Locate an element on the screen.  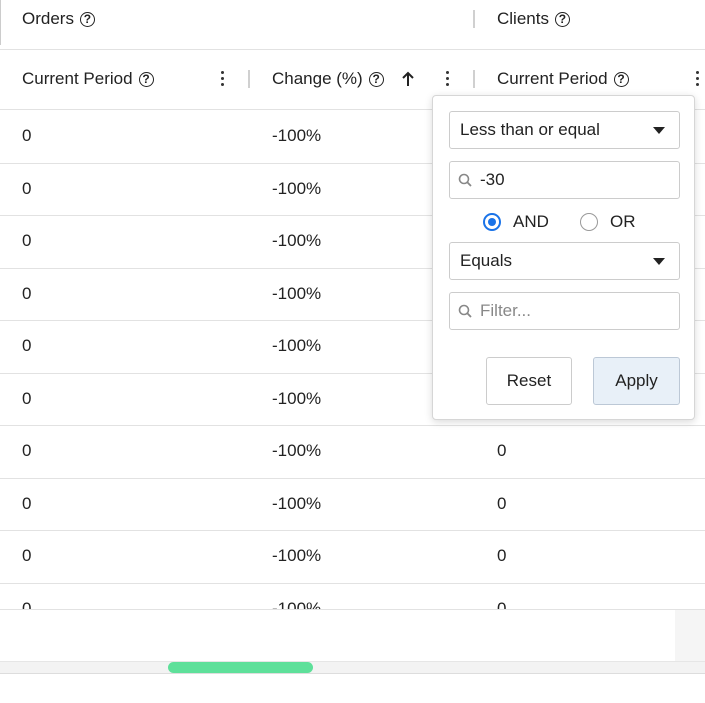
group-header: Orders? is located at coordinates (58, 19).